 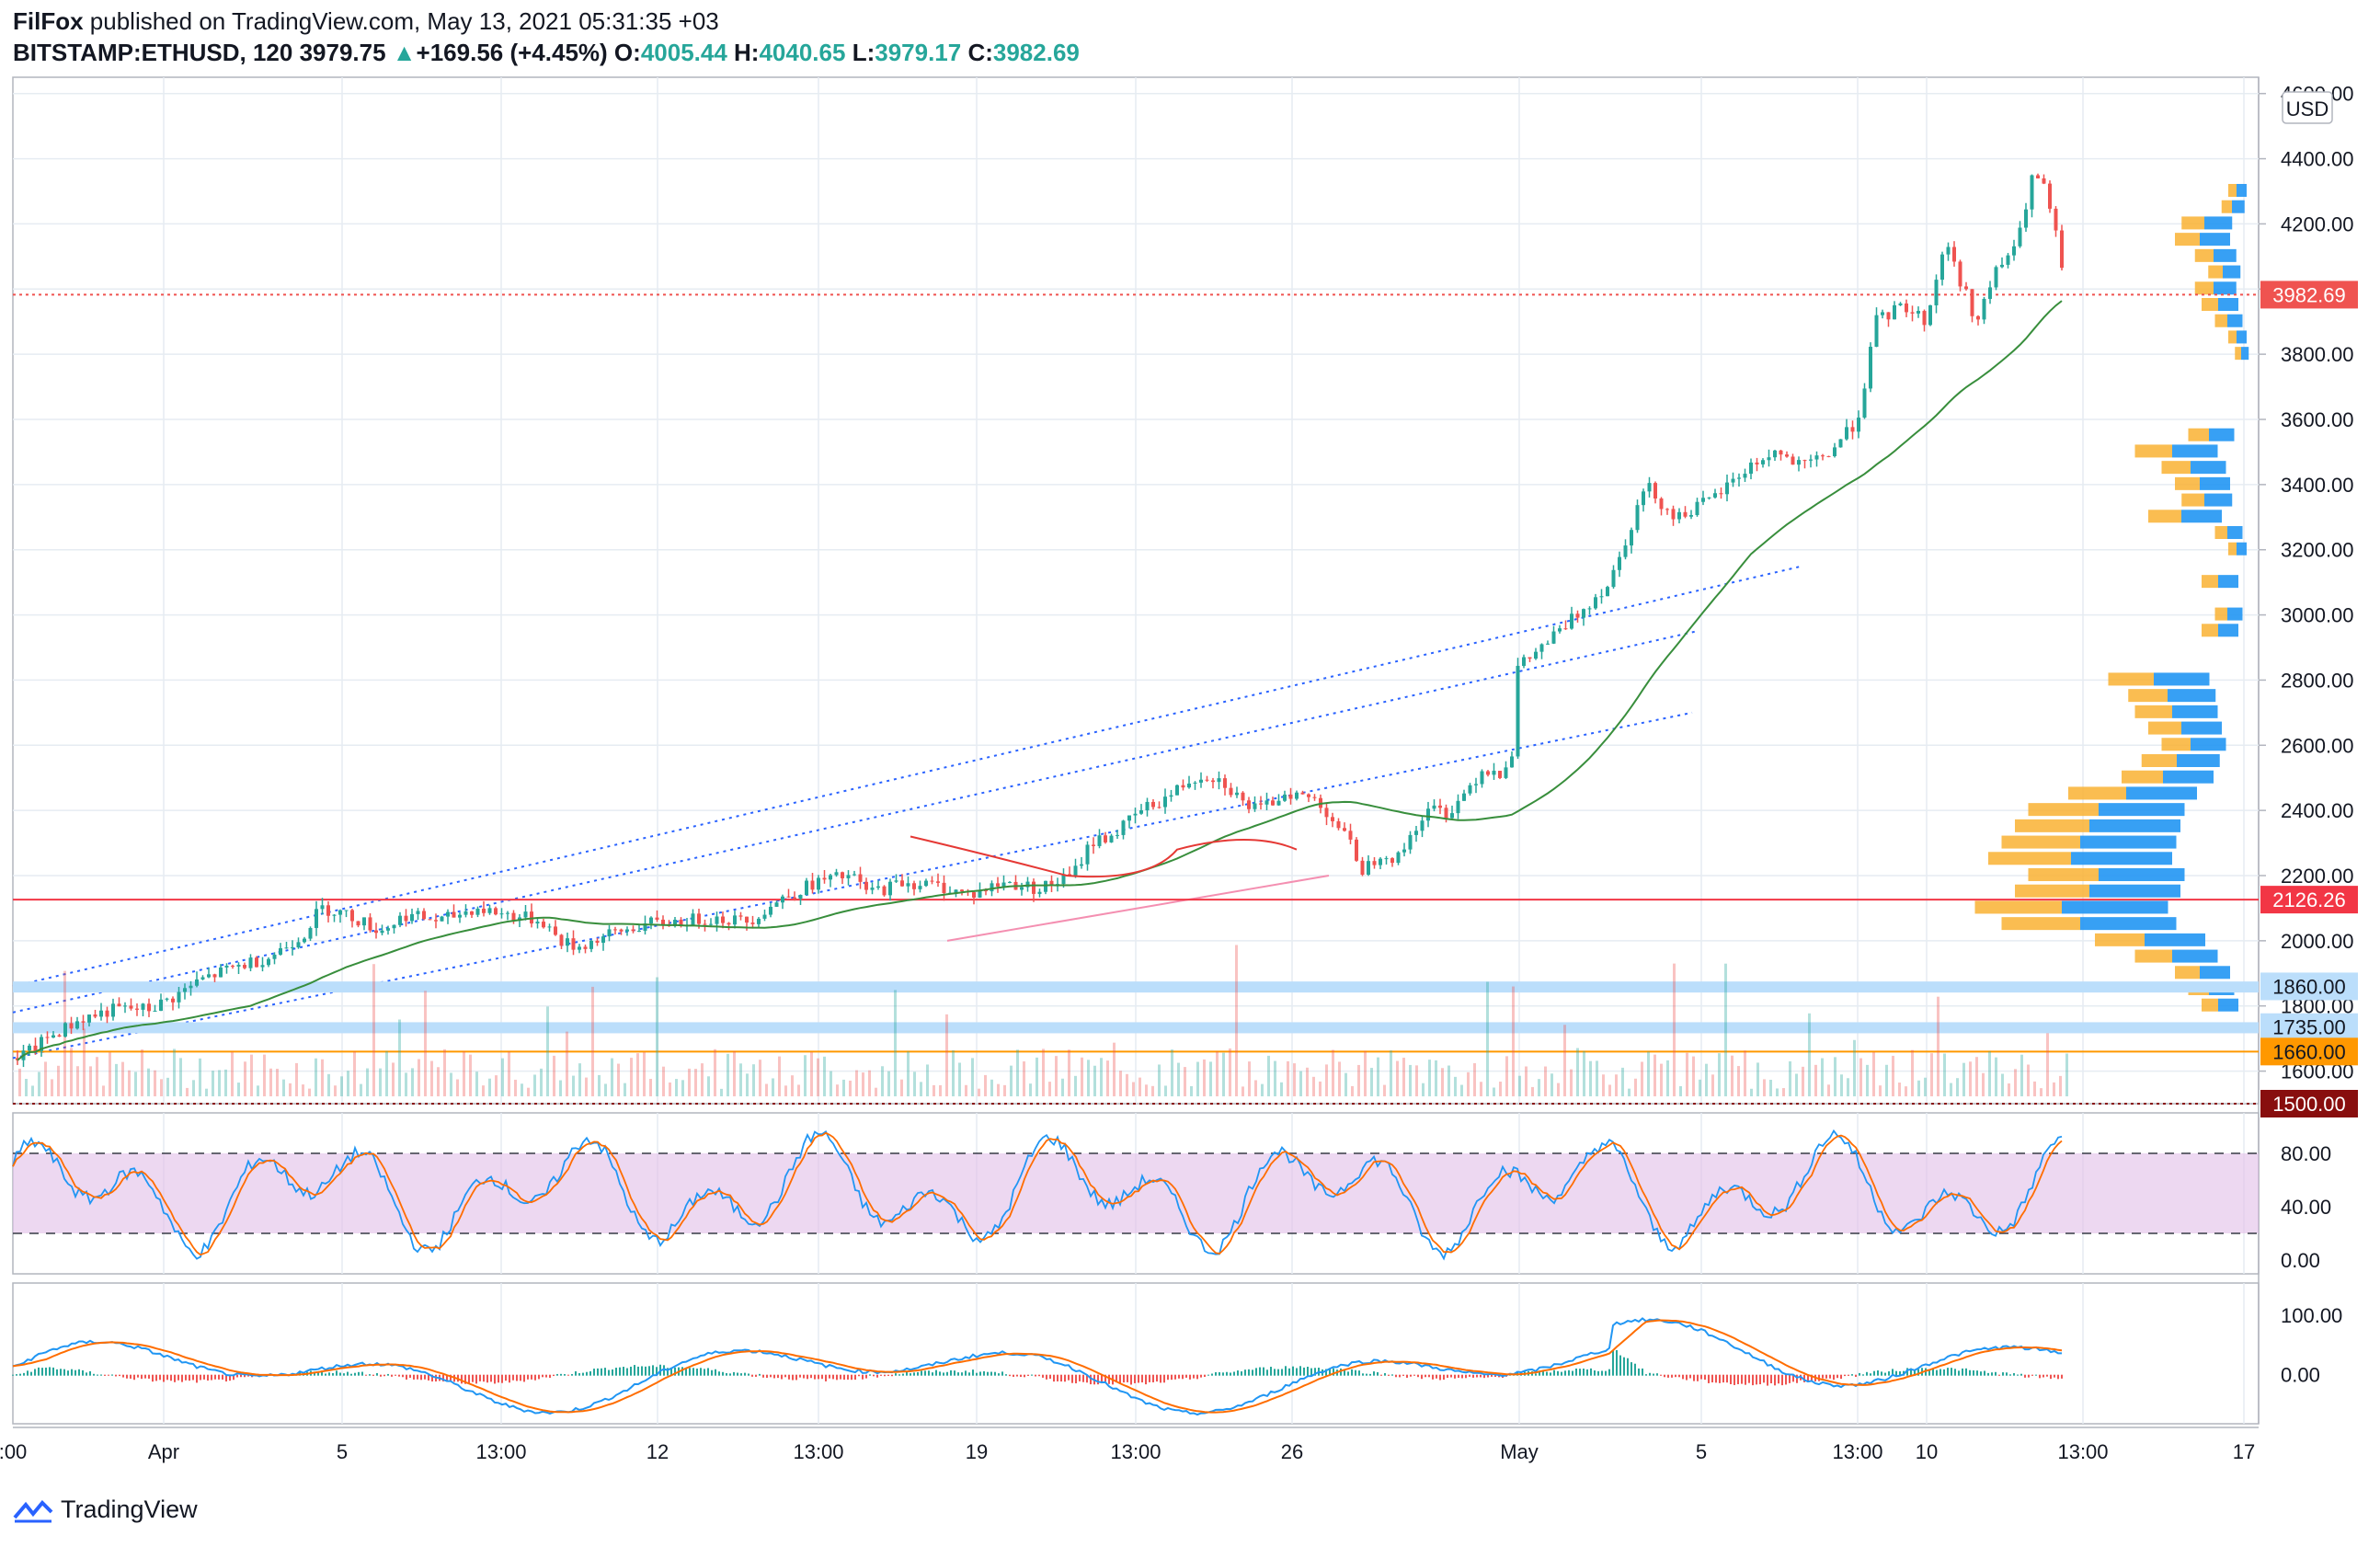 What do you see at coordinates (129, 1509) in the screenshot?
I see `tradingview-brand: TradingView` at bounding box center [129, 1509].